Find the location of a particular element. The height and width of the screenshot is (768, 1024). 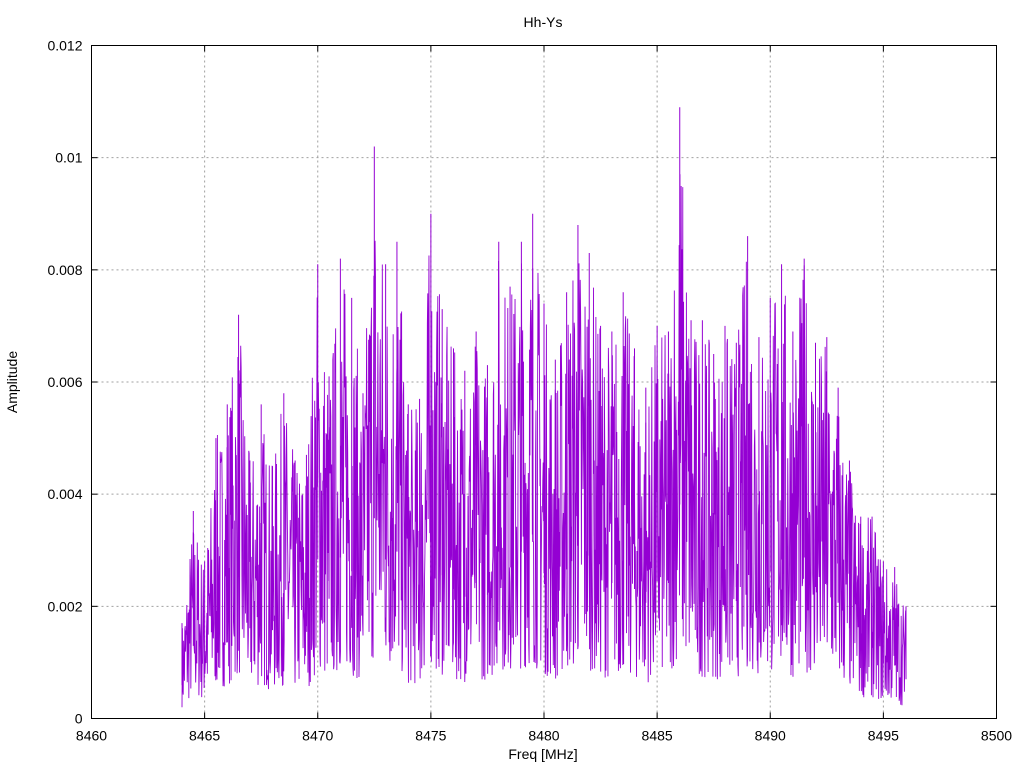

x-tick-label: 8470 is located at coordinates (317, 736).